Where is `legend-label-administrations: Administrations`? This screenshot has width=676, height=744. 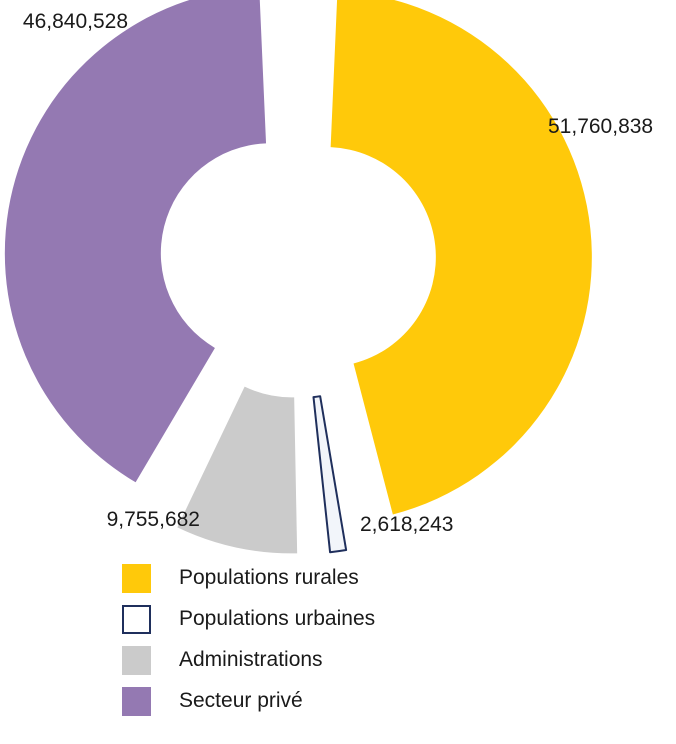 legend-label-administrations: Administrations is located at coordinates (251, 659).